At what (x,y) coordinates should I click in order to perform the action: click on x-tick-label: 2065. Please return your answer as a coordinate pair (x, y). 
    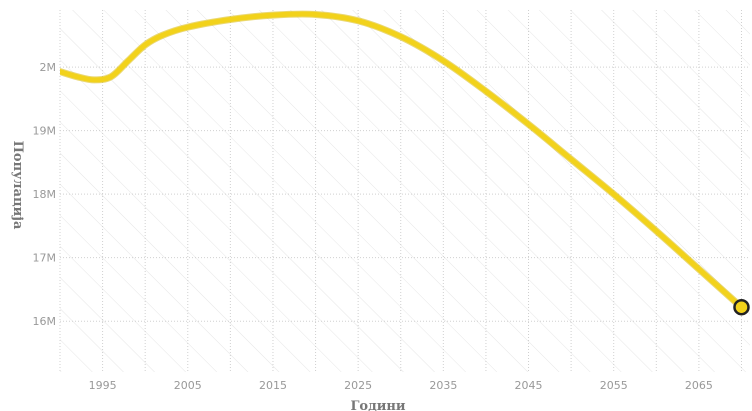
    Looking at the image, I should click on (699, 385).